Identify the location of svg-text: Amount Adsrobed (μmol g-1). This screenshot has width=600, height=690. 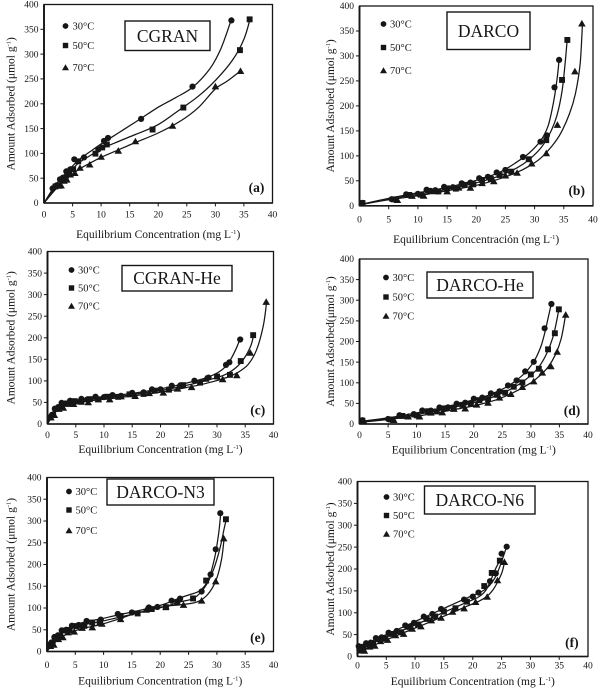
(331, 105).